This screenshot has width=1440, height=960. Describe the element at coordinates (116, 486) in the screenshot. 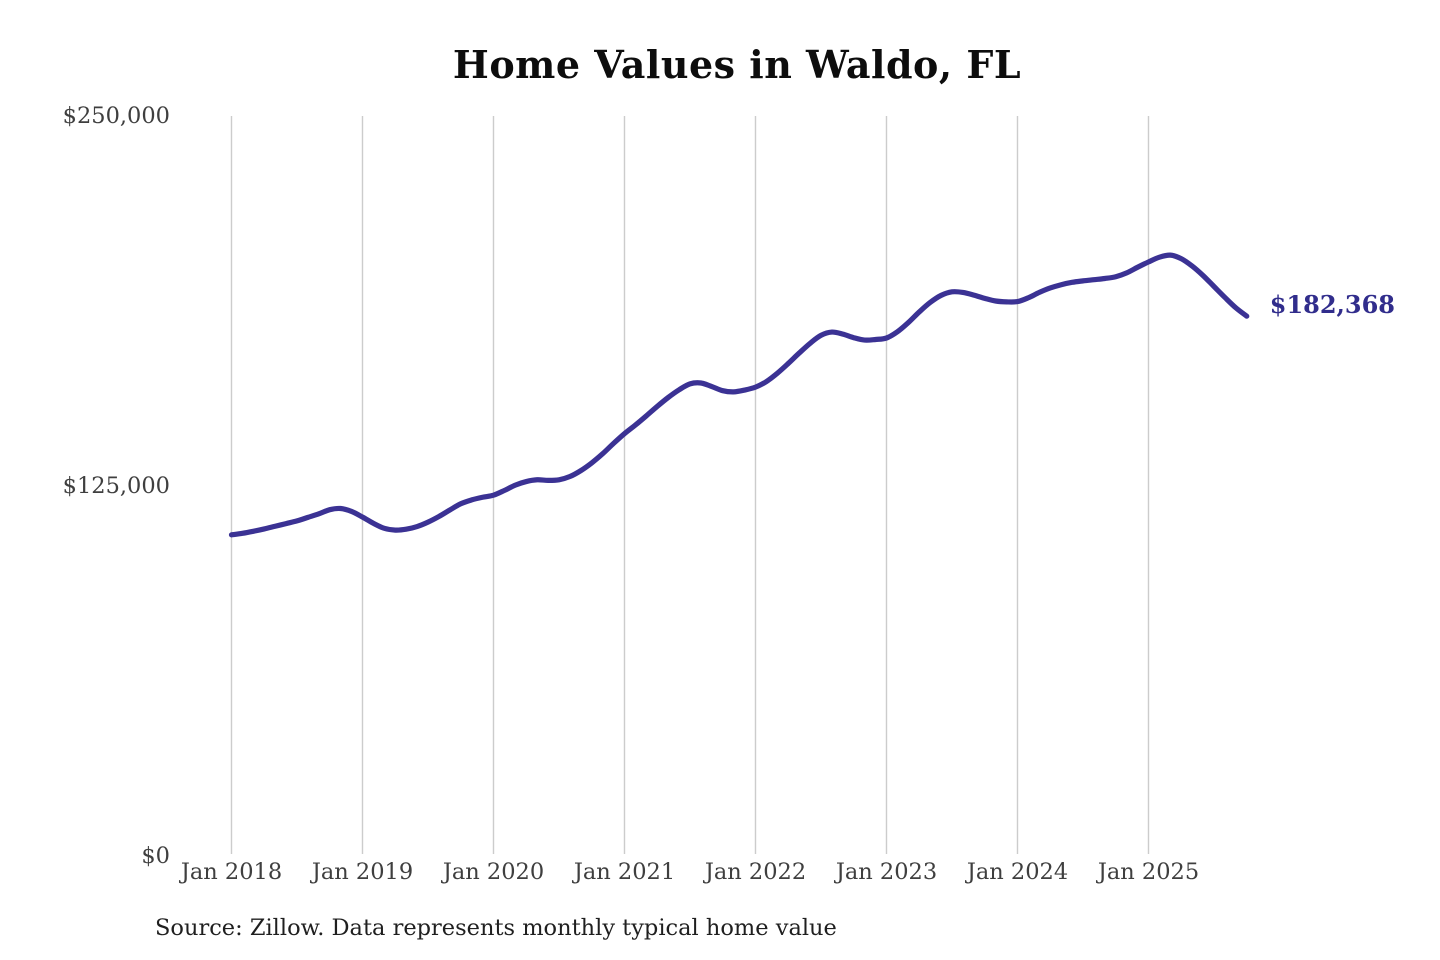

I see `y-axis-tick-label: $125,000` at that location.